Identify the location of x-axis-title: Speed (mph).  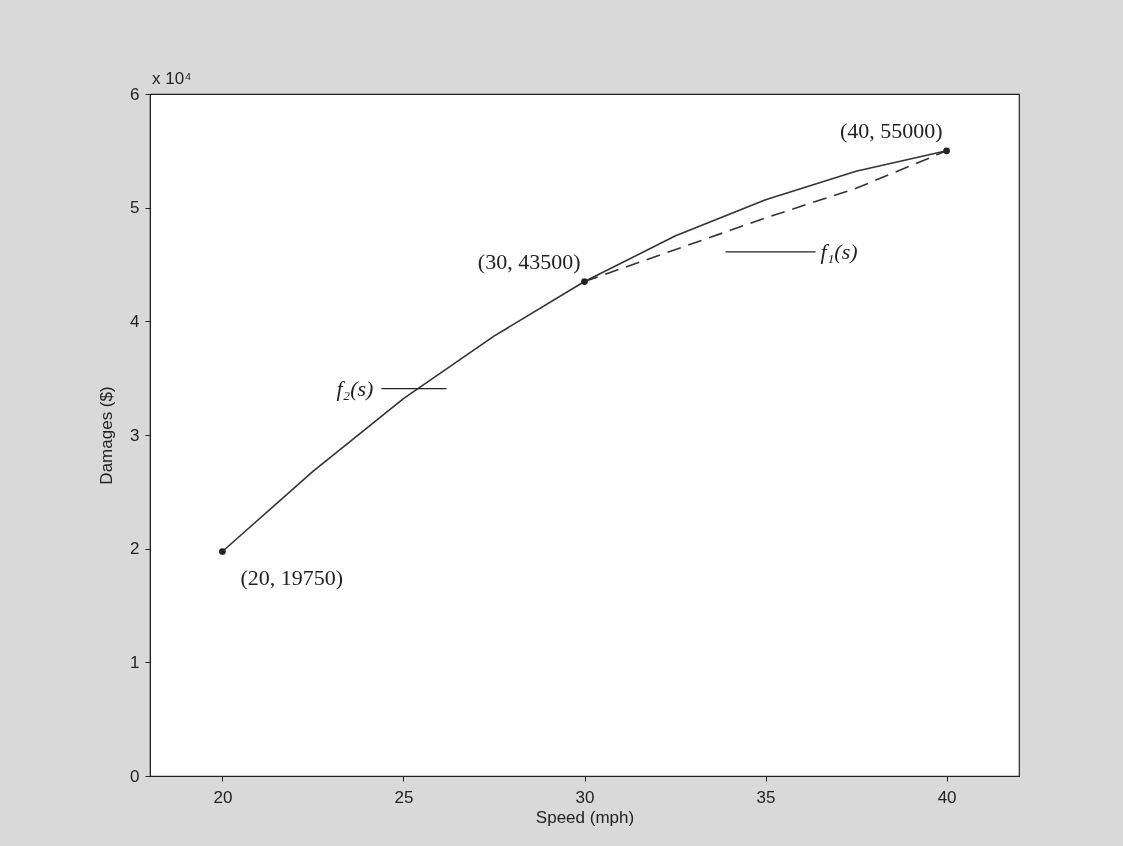
(585, 817).